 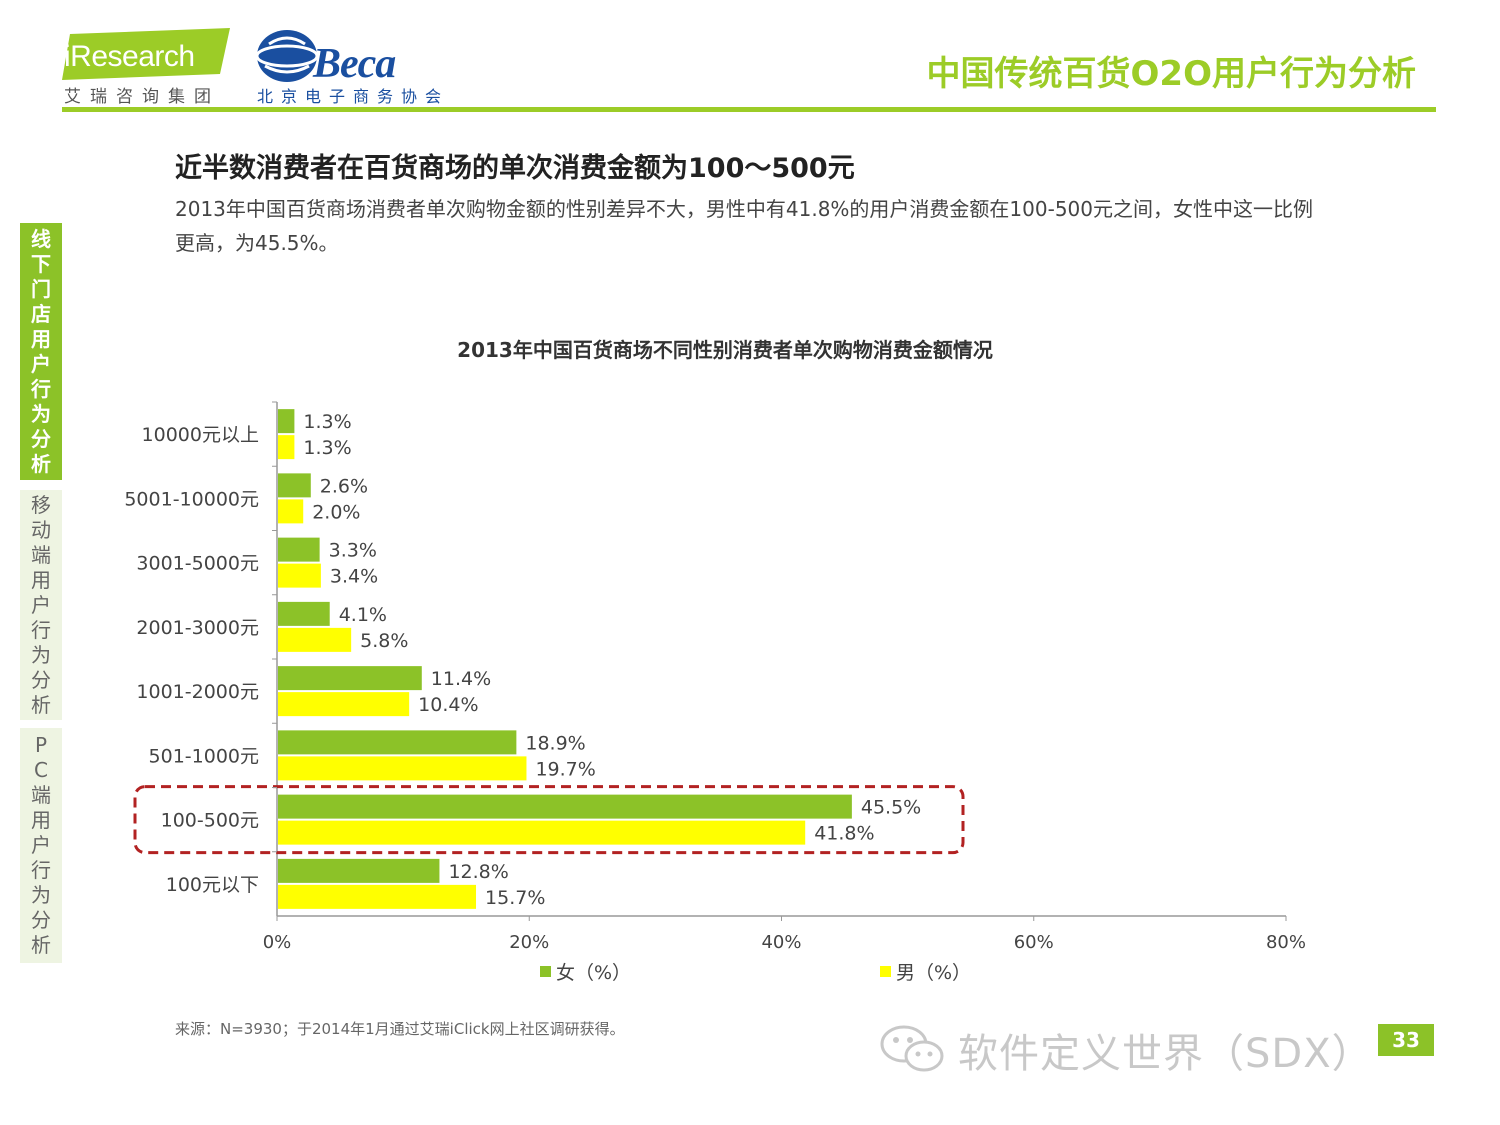 What do you see at coordinates (885, 971) in the screenshot?
I see `legend-swatch-male` at bounding box center [885, 971].